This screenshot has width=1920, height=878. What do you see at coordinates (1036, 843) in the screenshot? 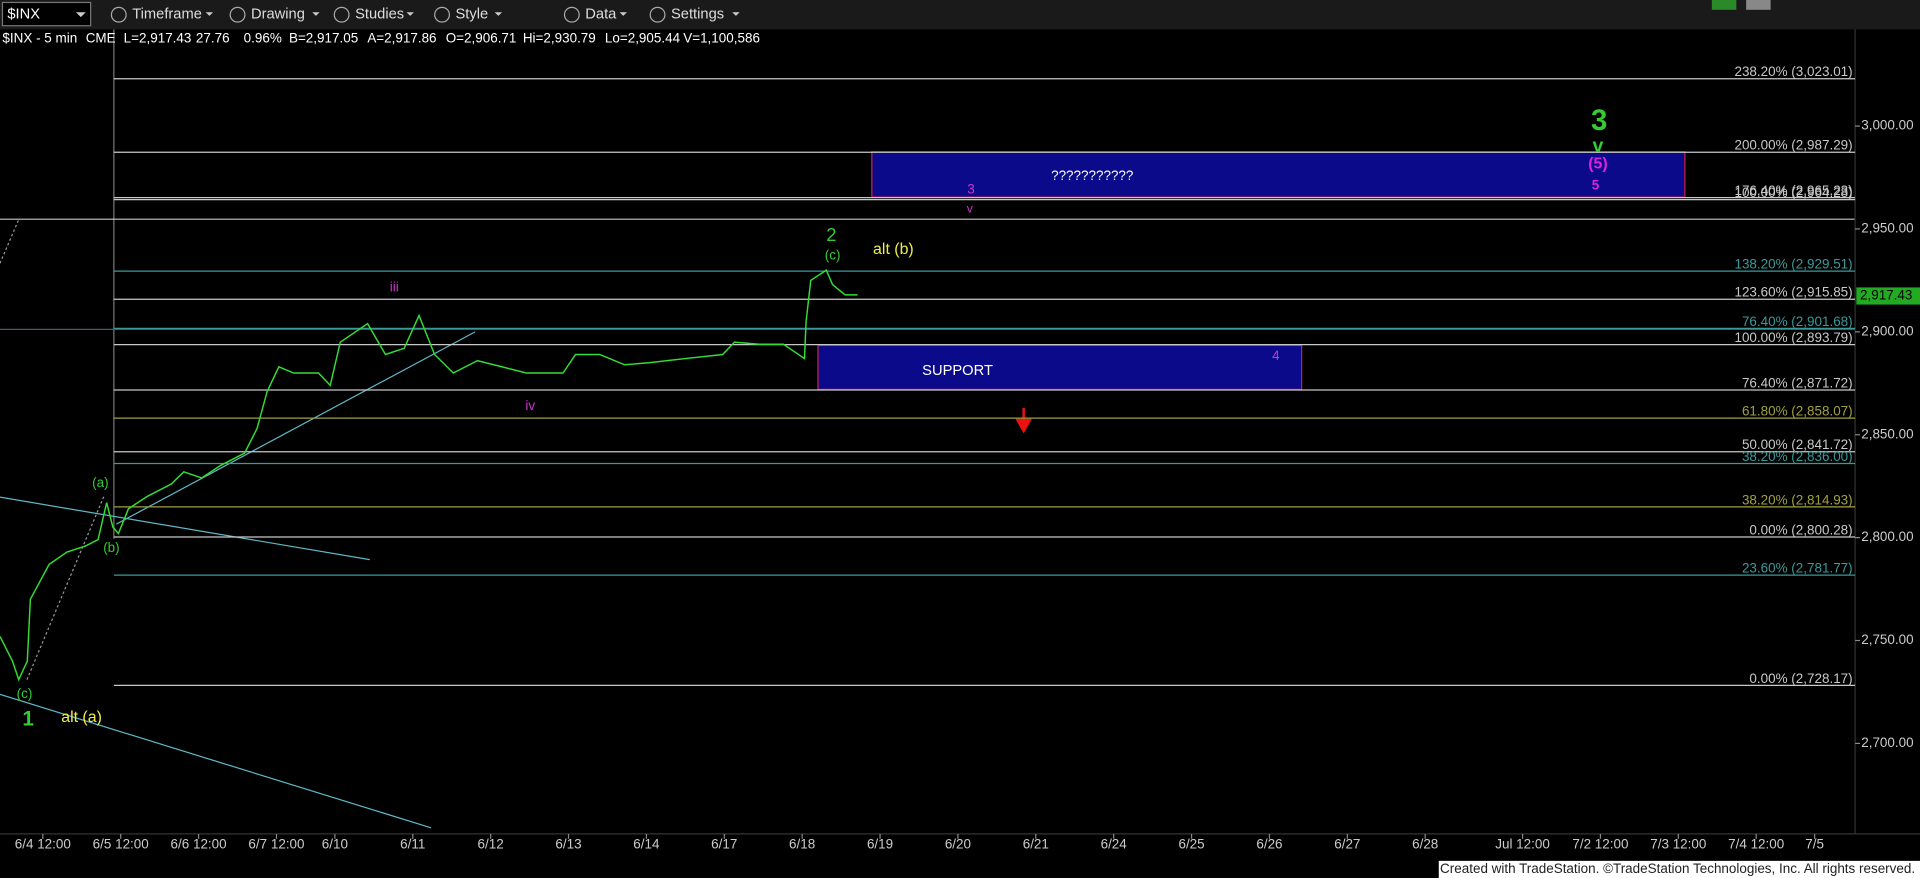
I see `x-tick-label: 6/21` at bounding box center [1036, 843].